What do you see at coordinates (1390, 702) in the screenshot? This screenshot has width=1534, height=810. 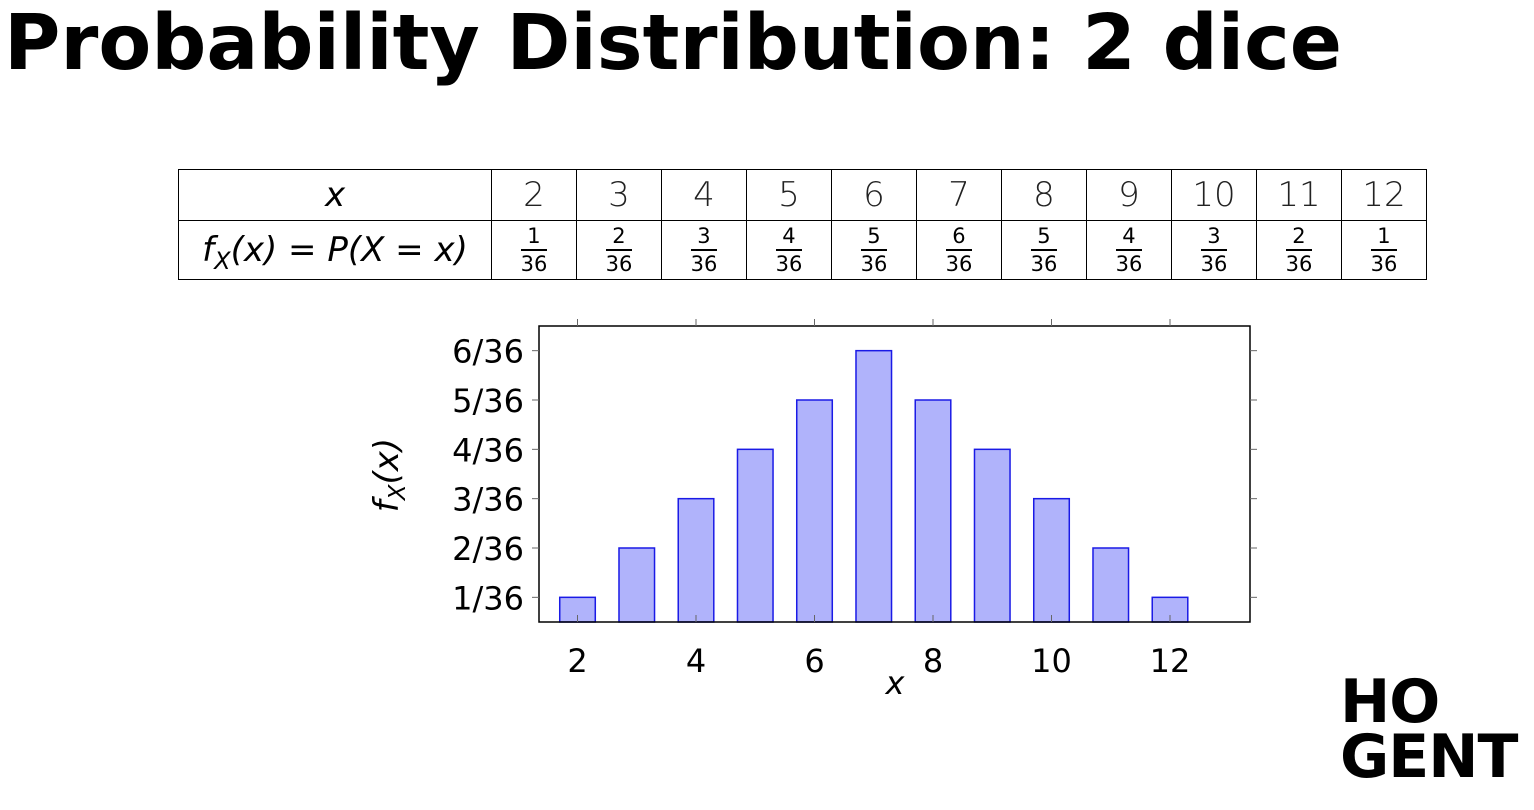 I see `logo-line-1: HO` at bounding box center [1390, 702].